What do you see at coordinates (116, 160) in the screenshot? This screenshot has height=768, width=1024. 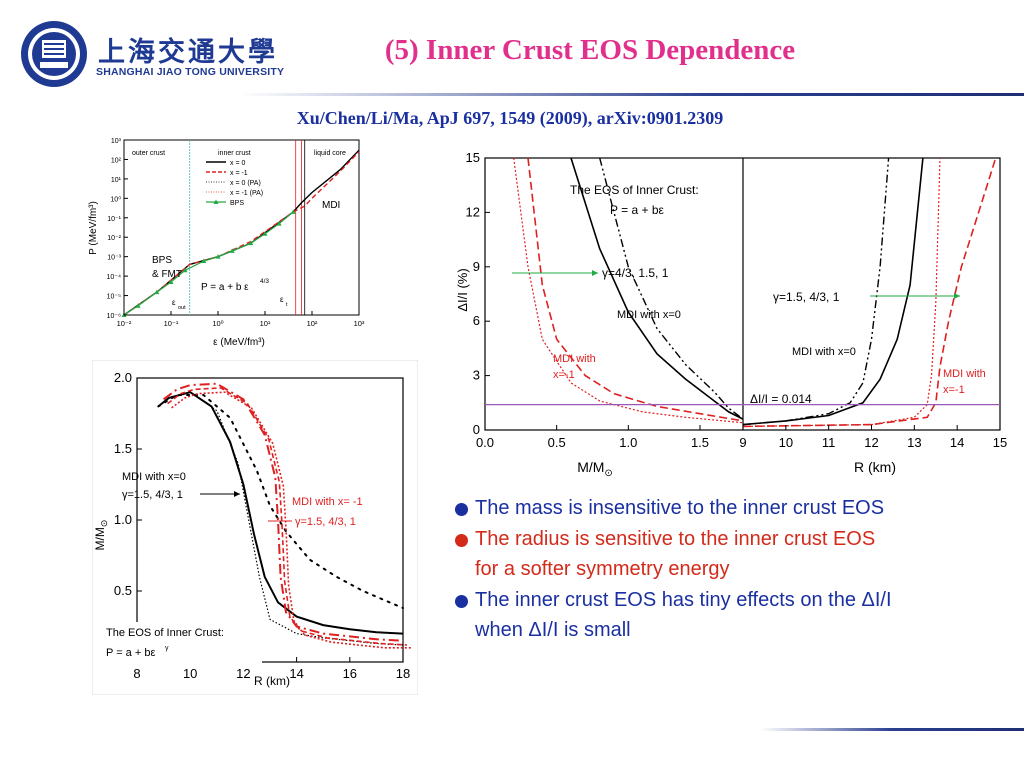 I see `eos-y-tick-label: 10²` at bounding box center [116, 160].